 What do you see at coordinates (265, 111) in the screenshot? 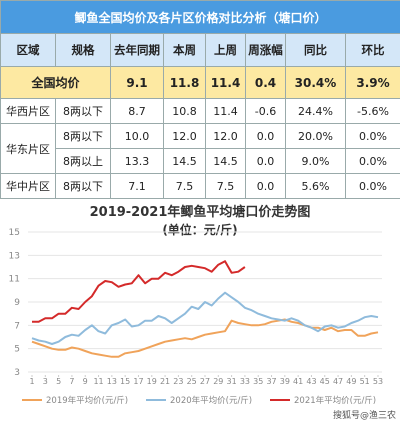
I see `table-cell: -0.6` at bounding box center [265, 111].